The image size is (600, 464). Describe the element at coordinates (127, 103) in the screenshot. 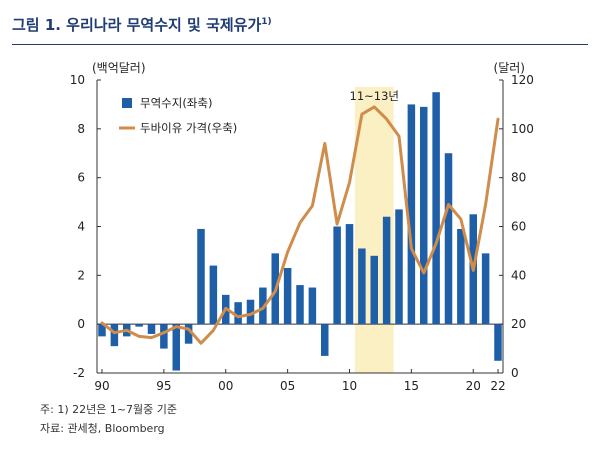

I see `legend-bar-swatch` at that location.